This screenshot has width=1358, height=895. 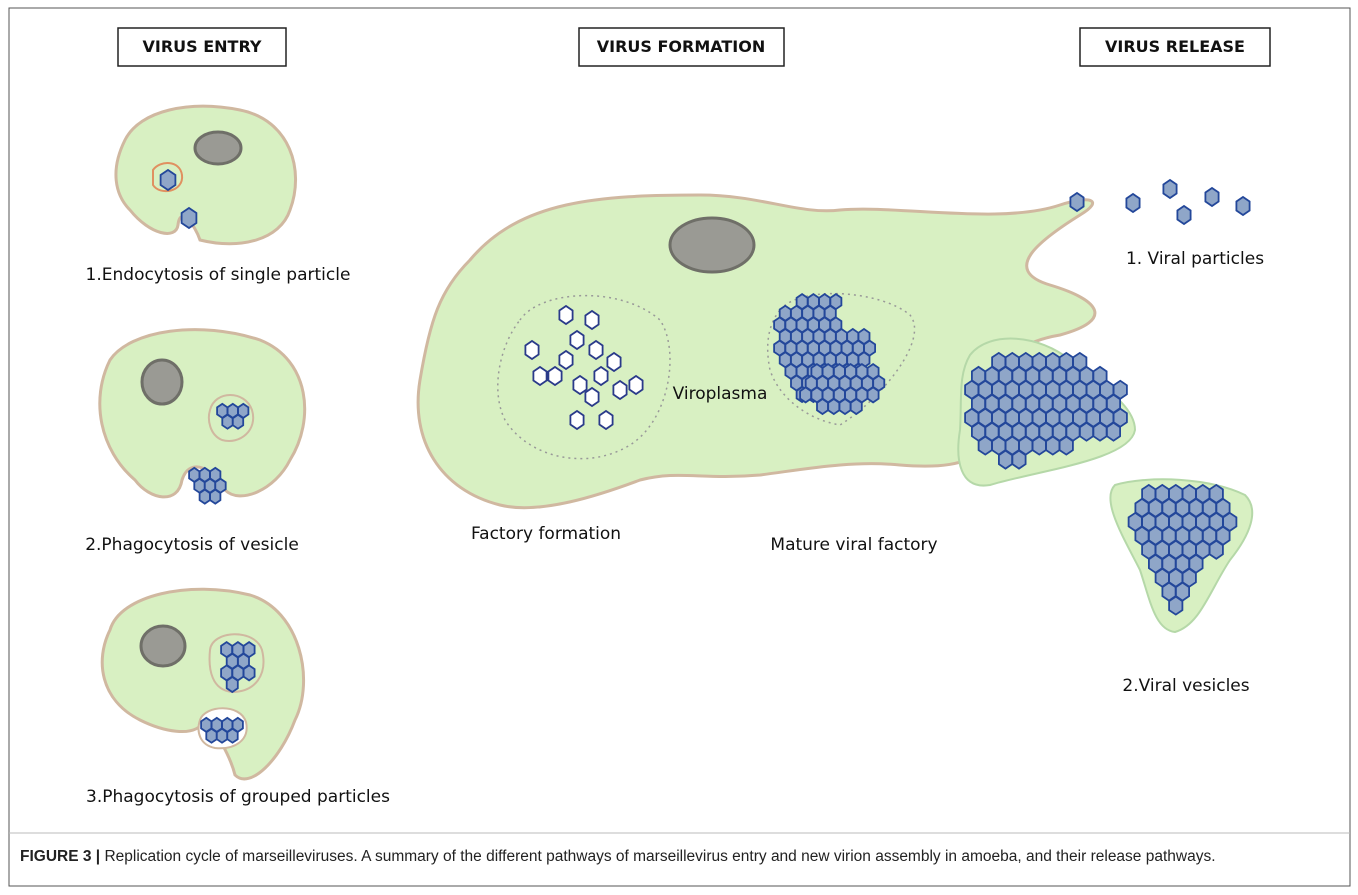 What do you see at coordinates (60, 856) in the screenshot?
I see `caption-label: FIGURE 3 |` at bounding box center [60, 856].